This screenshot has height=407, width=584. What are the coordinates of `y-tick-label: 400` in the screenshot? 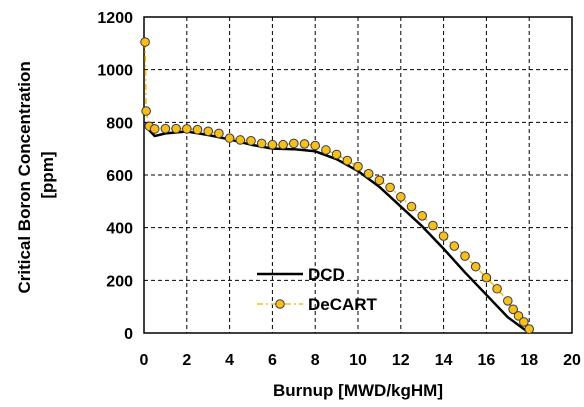 It's located at (119, 229).